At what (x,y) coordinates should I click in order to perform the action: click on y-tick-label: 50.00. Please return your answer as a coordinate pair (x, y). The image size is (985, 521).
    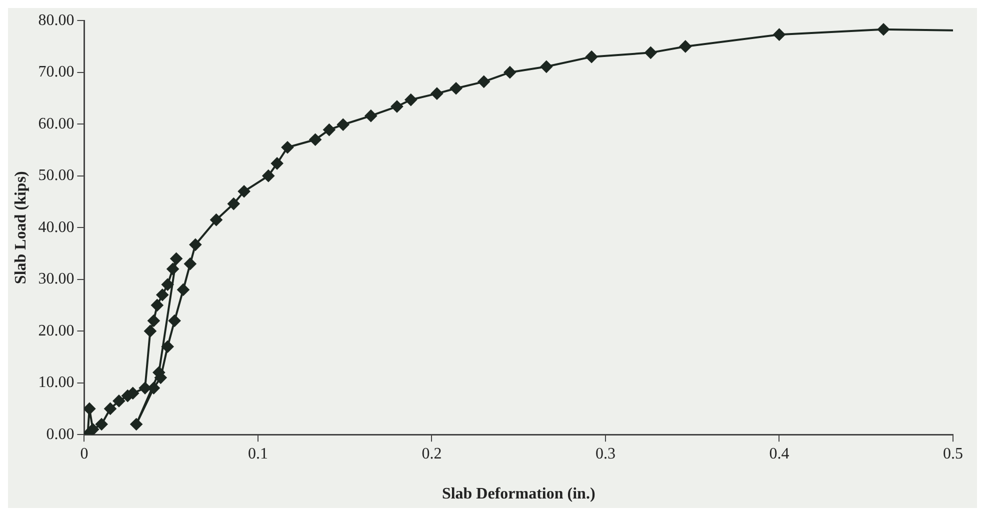
    Looking at the image, I should click on (56, 175).